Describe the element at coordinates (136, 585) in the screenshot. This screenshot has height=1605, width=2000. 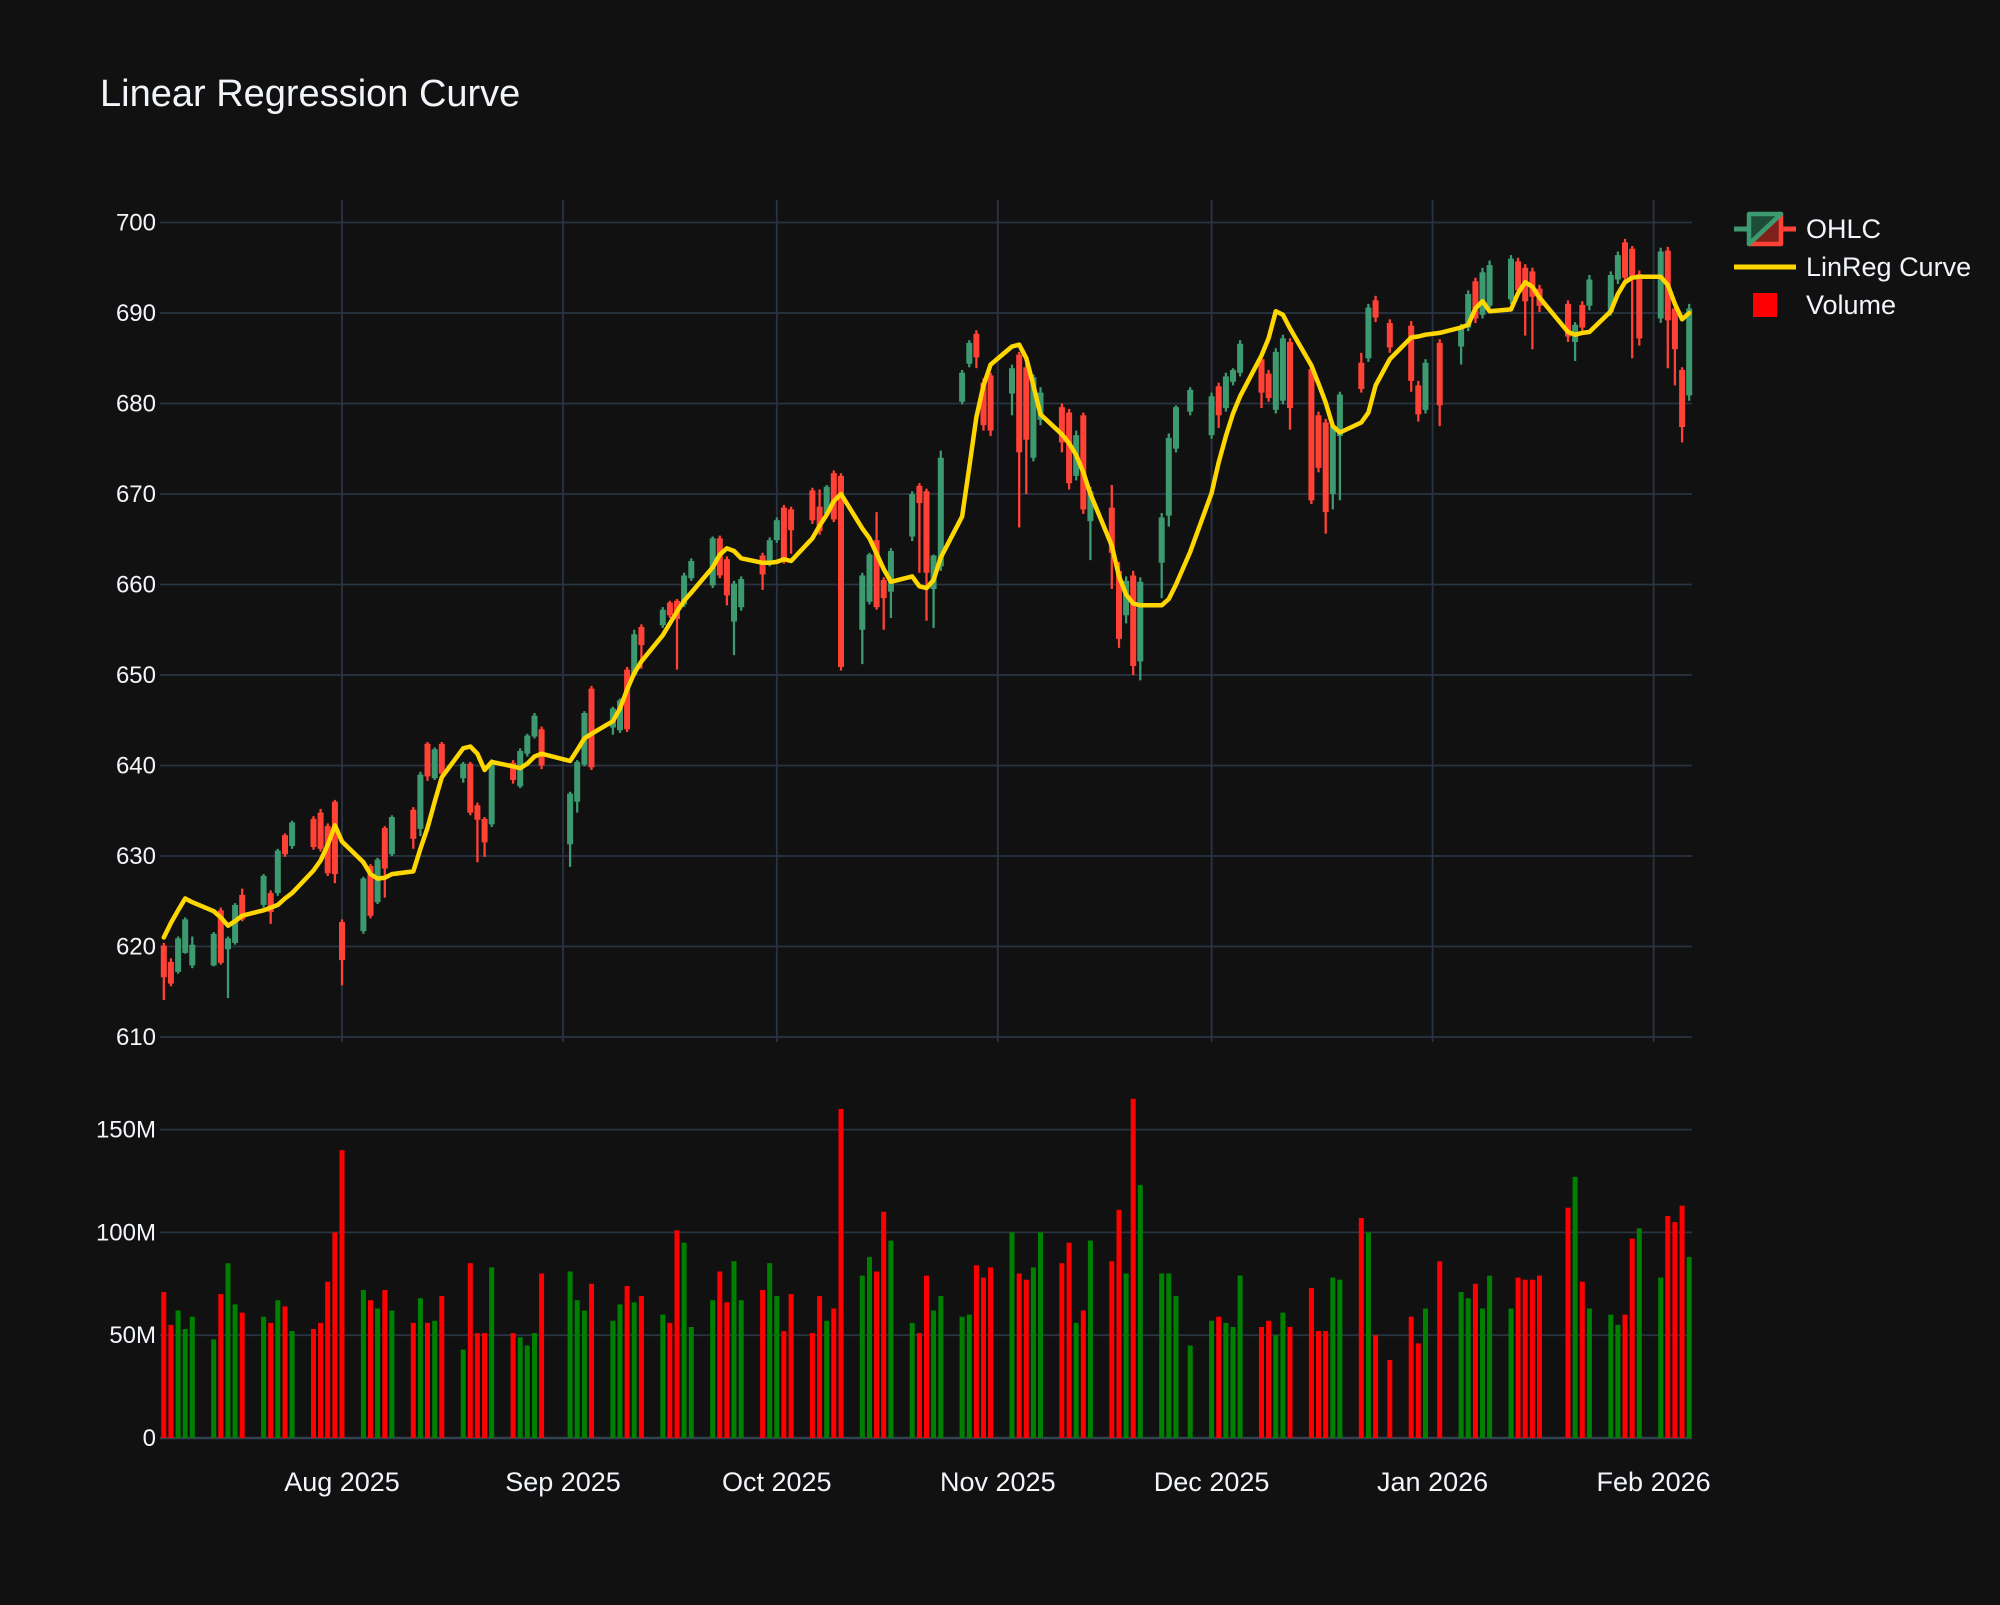
I see `svg-text: 660` at that location.